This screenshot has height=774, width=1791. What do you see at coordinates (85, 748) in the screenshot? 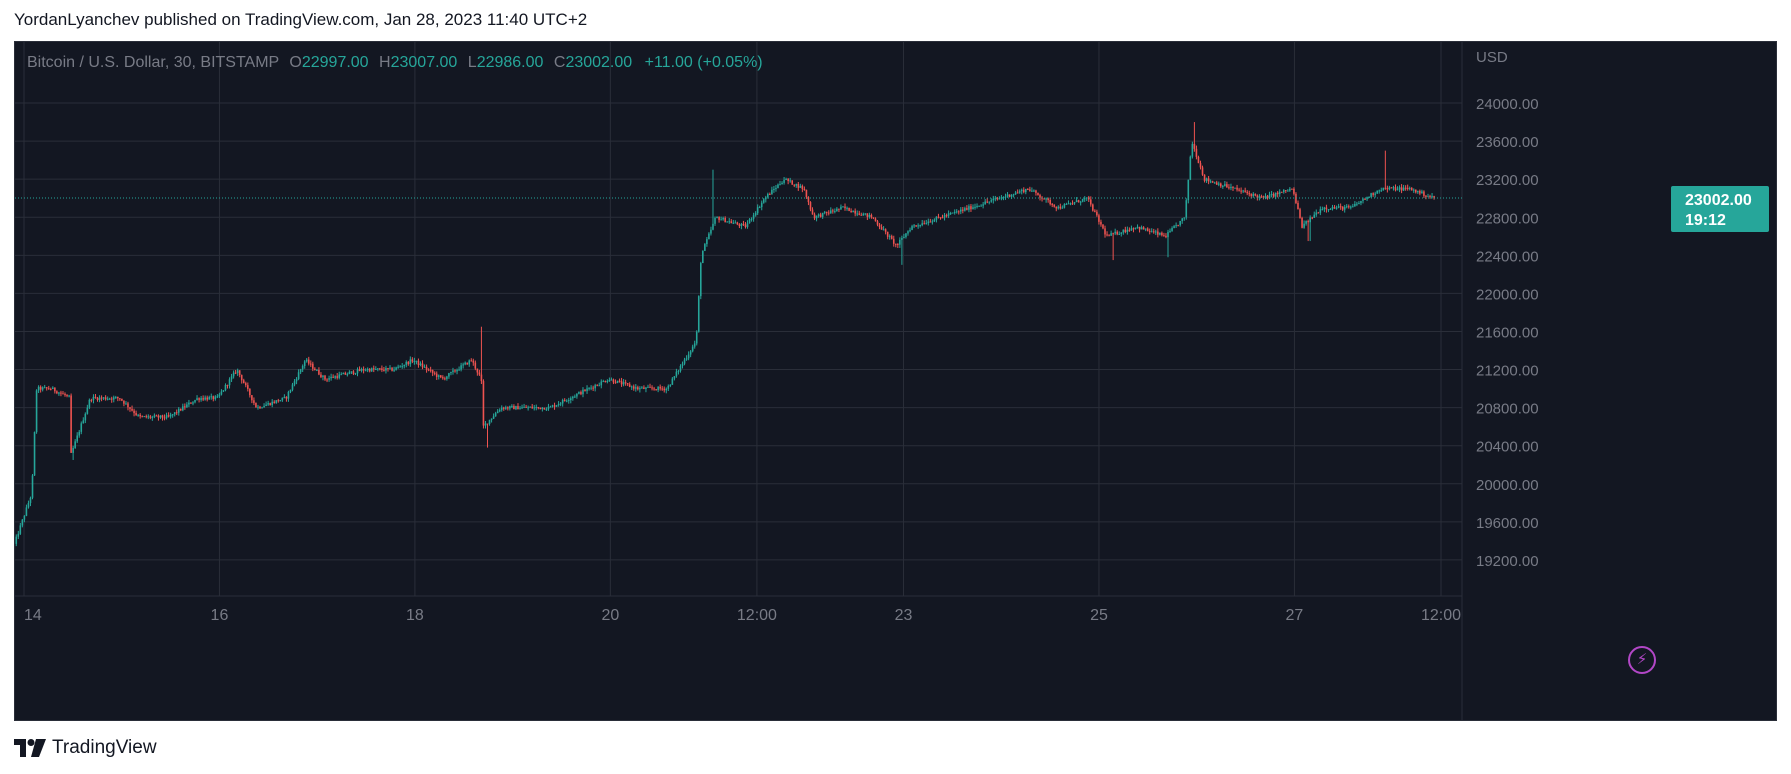
I see `tradingview-brand: TradingView` at bounding box center [85, 748].